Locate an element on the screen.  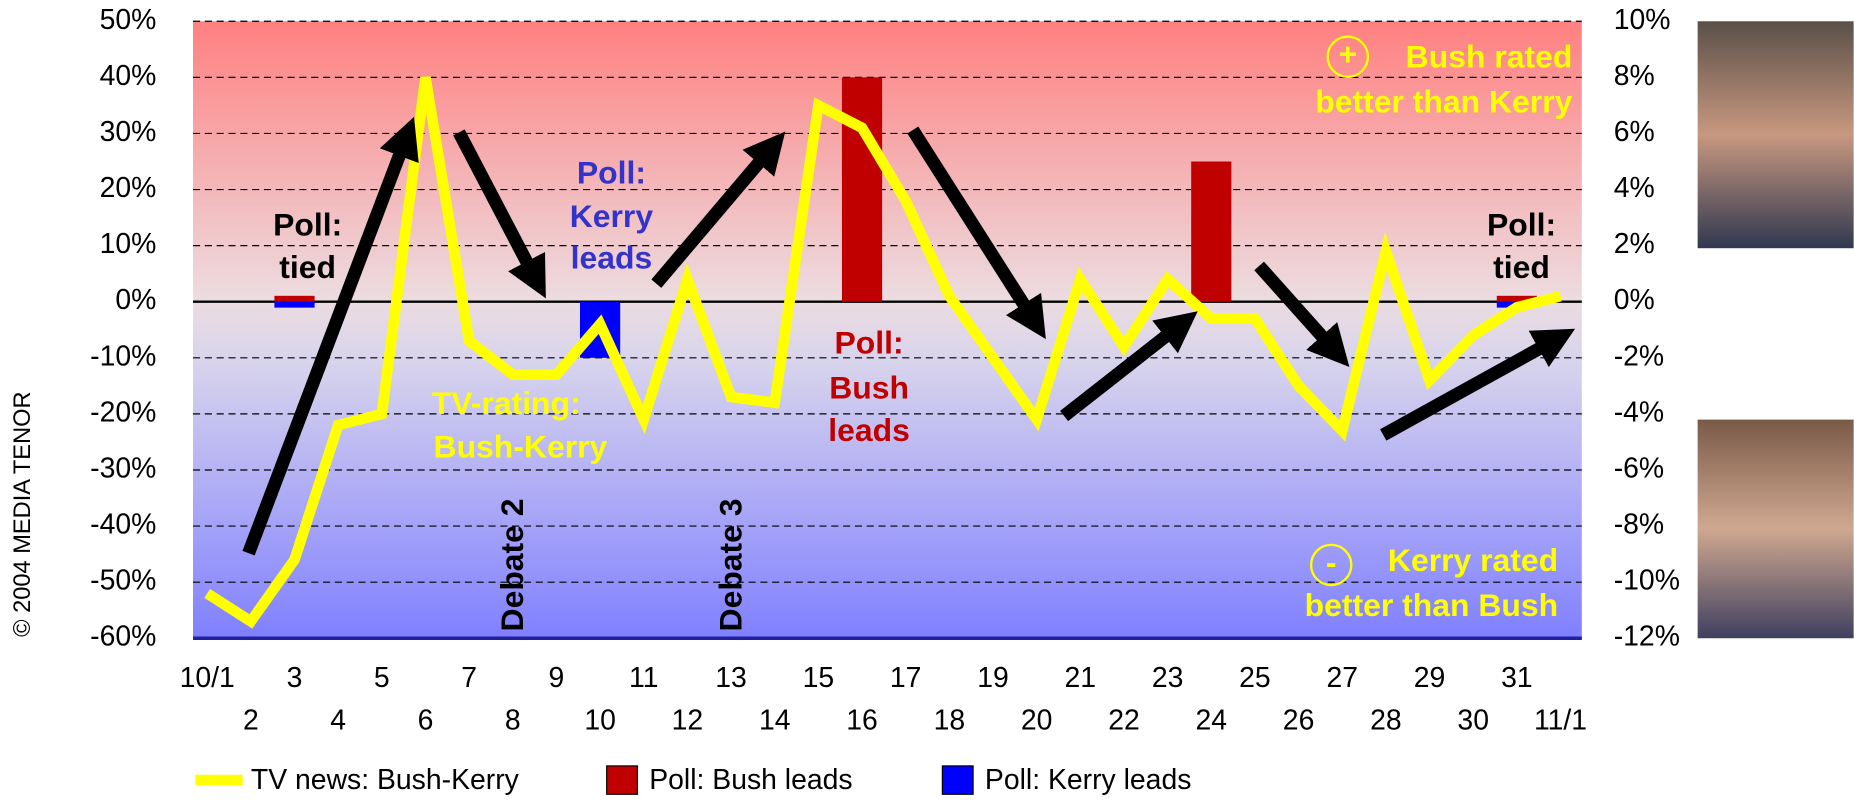
y-tick-label: -60% is located at coordinates (123, 637).